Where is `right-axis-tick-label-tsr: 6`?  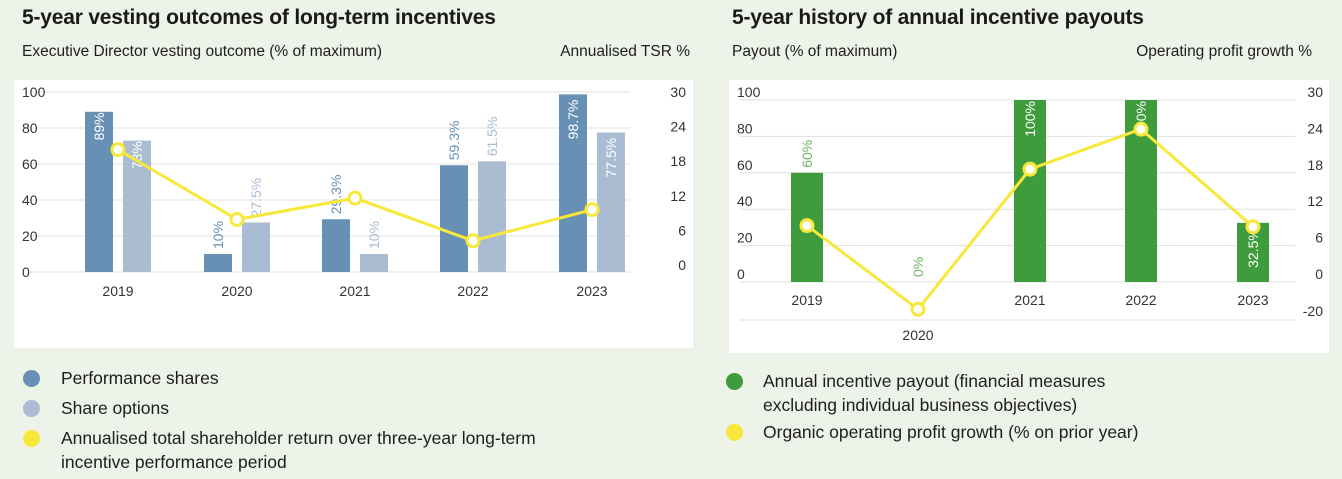 right-axis-tick-label-tsr: 6 is located at coordinates (682, 230).